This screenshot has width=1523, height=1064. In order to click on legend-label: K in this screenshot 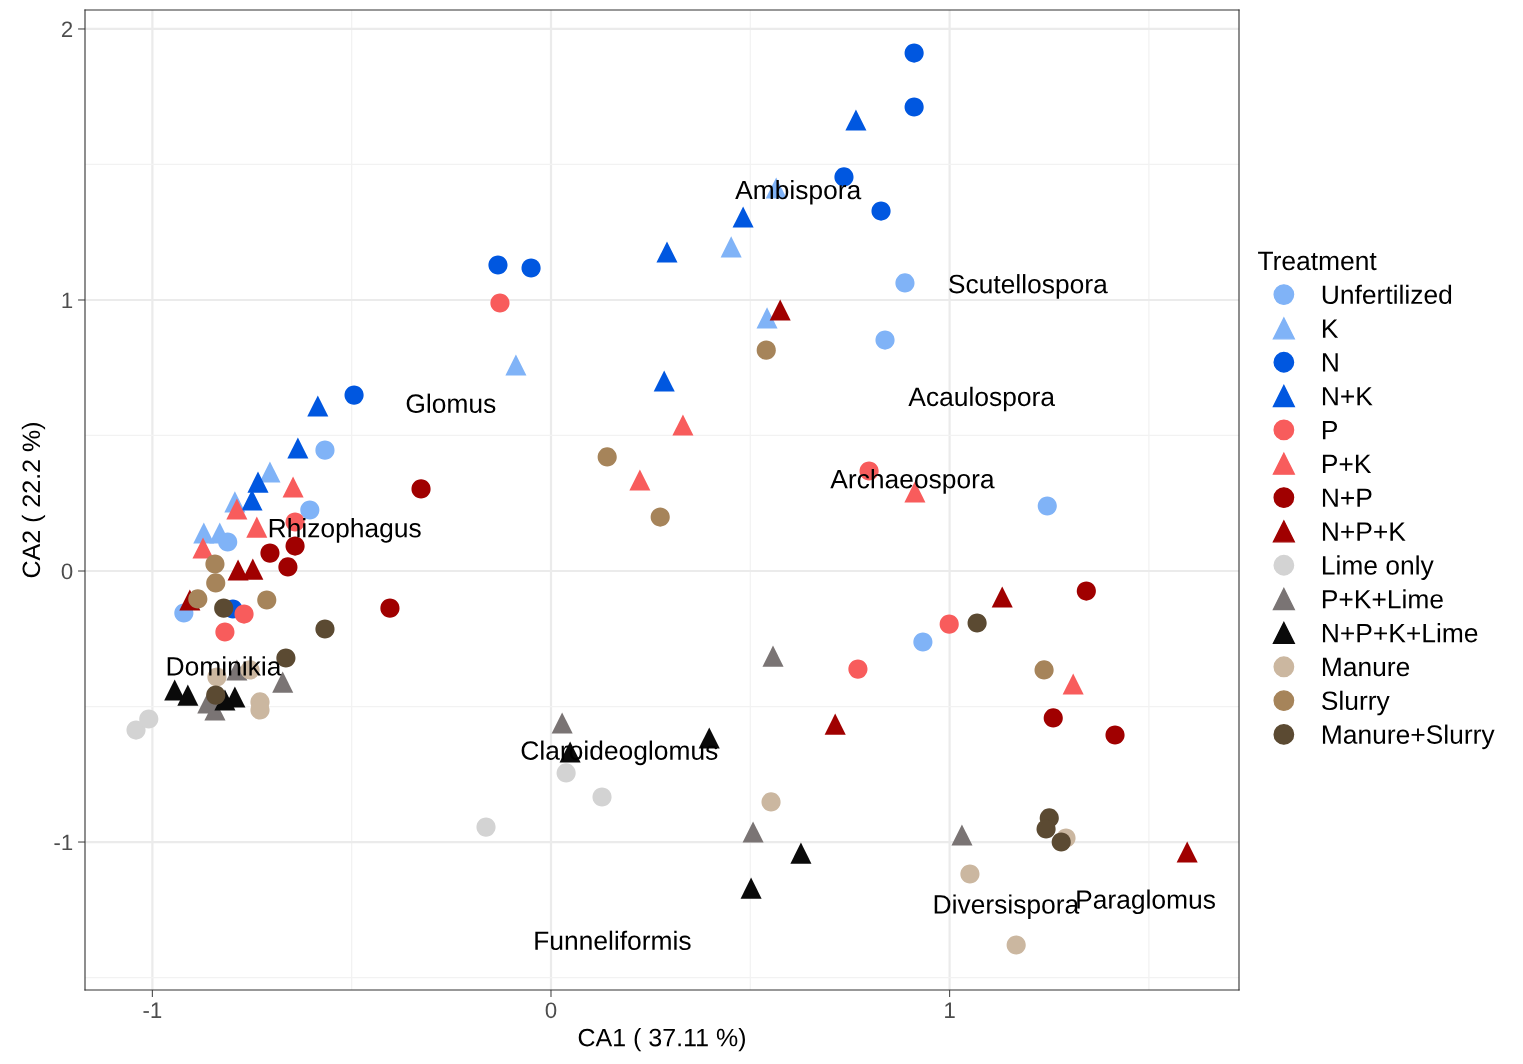, I will do `click(1330, 328)`.